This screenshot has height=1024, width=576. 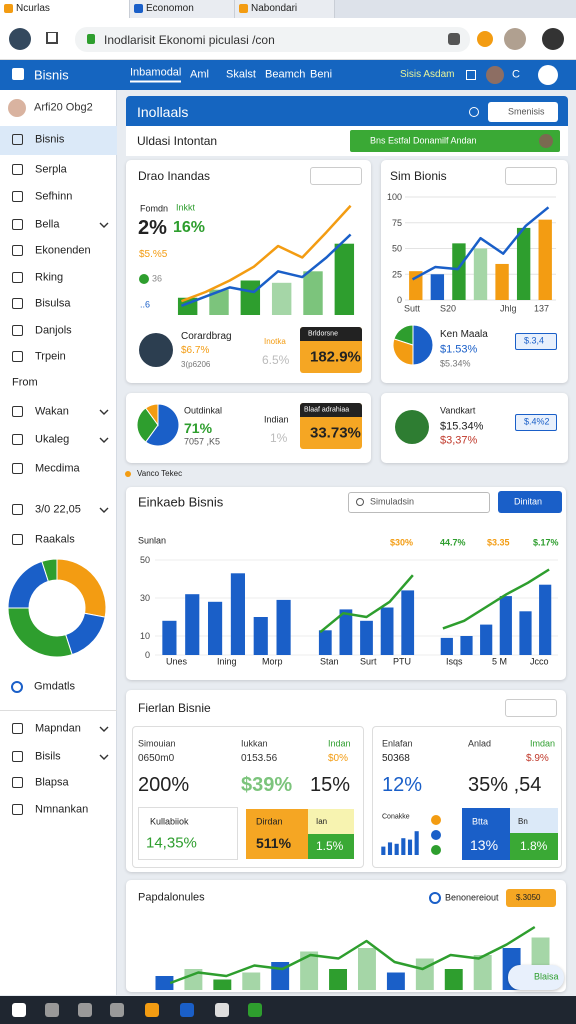 I want to click on nav-item: Aml, so click(x=199, y=74).